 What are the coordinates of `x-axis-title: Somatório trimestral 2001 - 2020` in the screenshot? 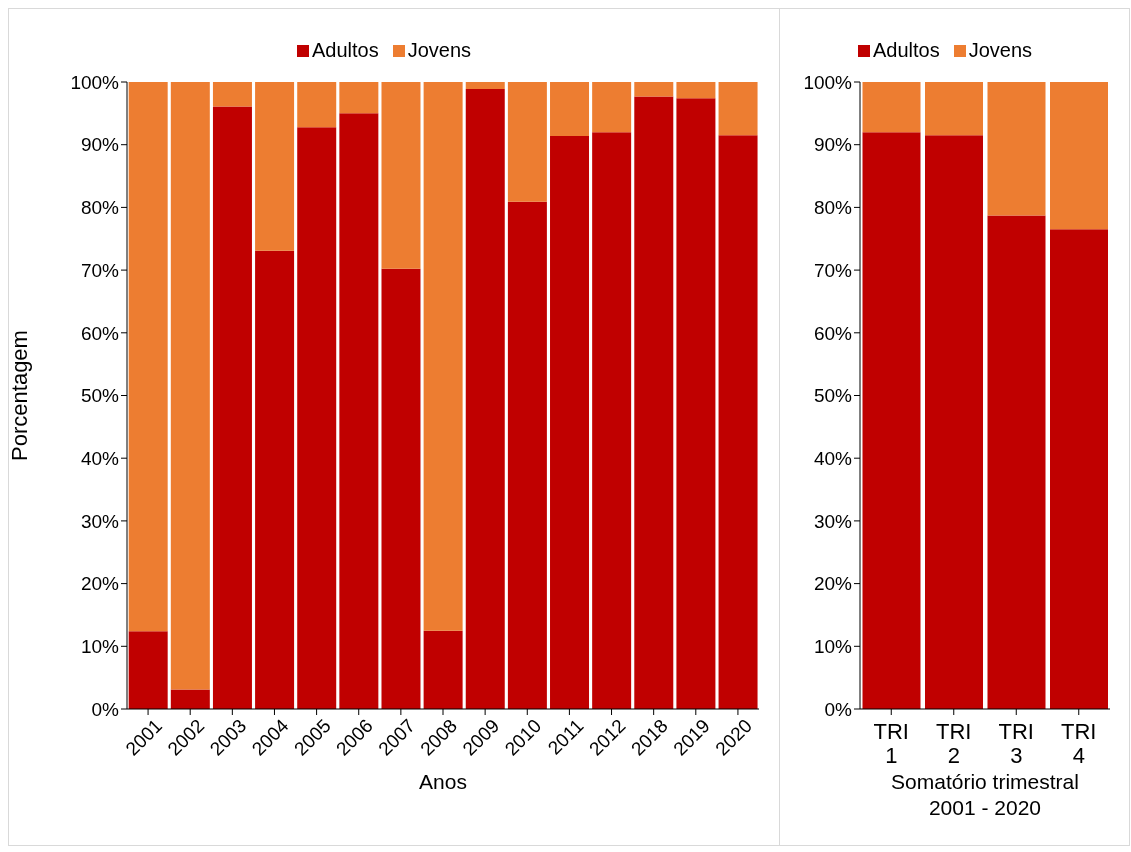 It's located at (985, 795).